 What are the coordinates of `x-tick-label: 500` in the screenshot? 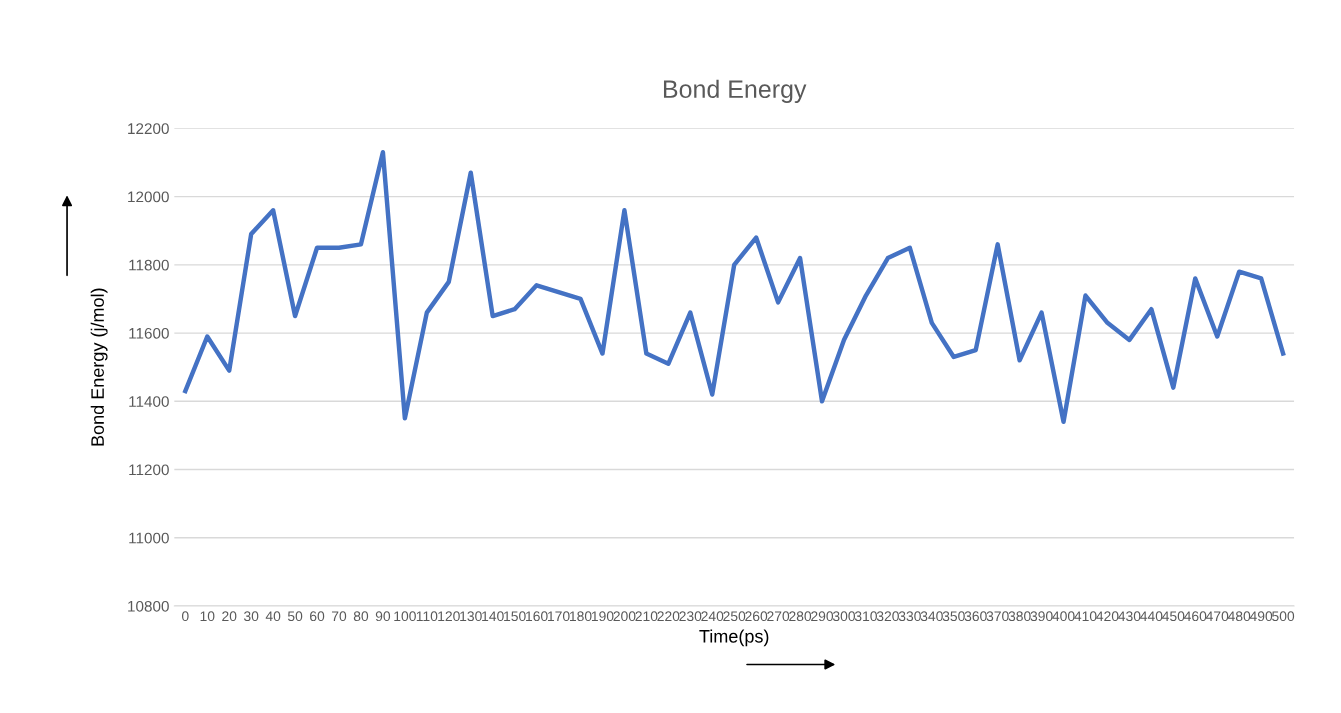 It's located at (1283, 616).